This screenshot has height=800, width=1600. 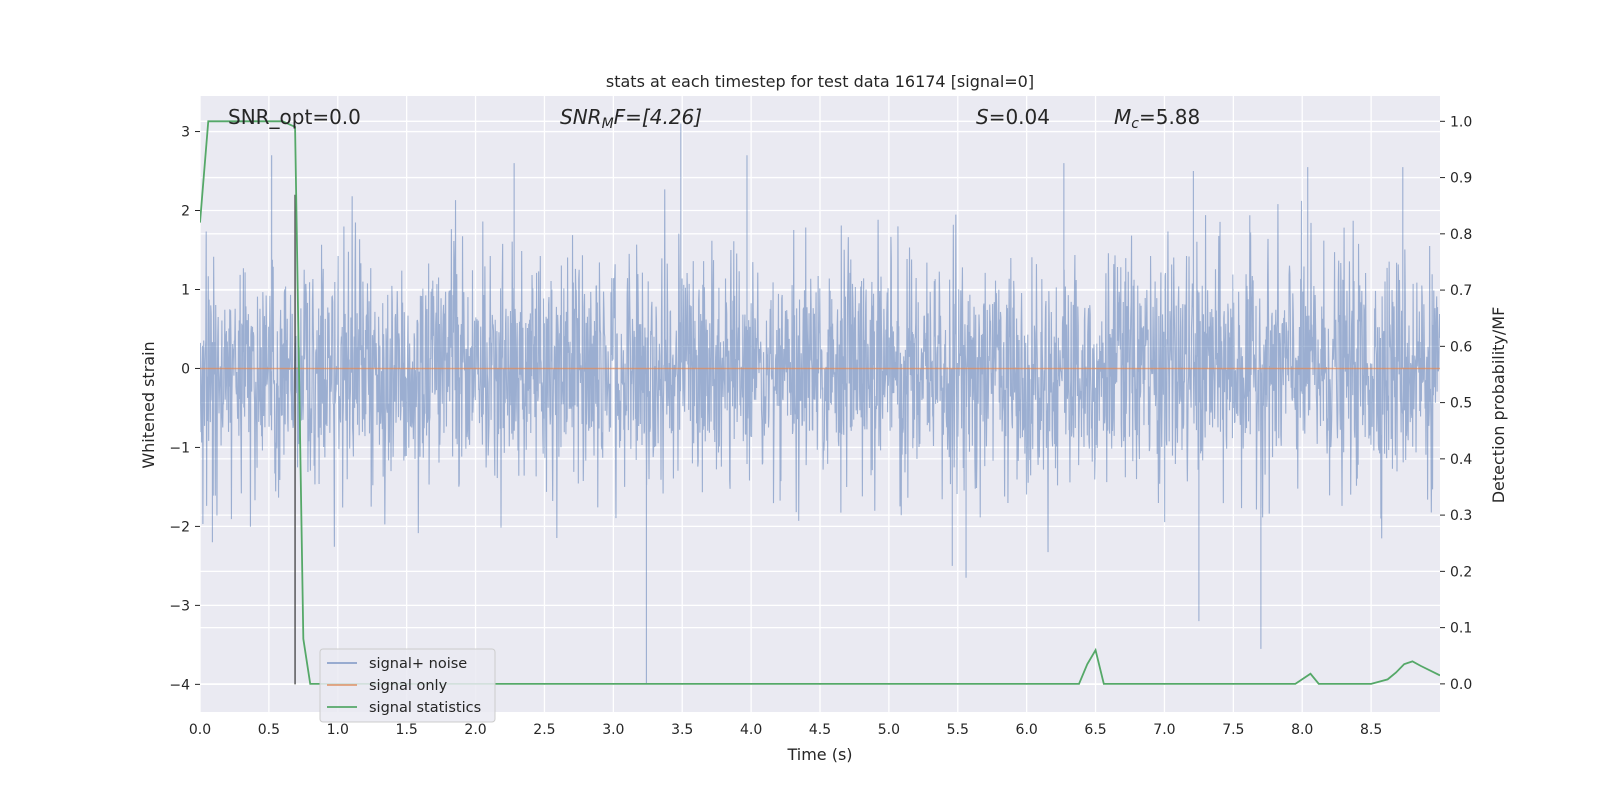 I want to click on x-tick-label: 1.5, so click(x=407, y=730).